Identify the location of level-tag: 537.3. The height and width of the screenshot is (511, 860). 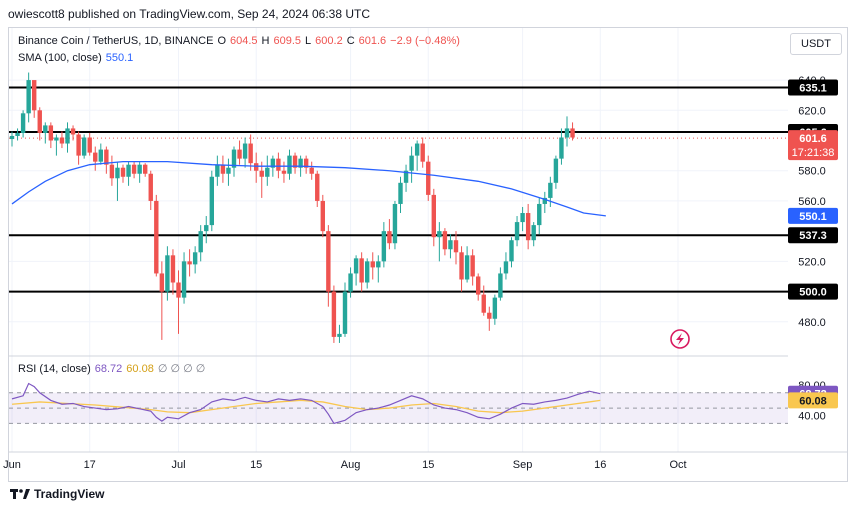
(813, 236).